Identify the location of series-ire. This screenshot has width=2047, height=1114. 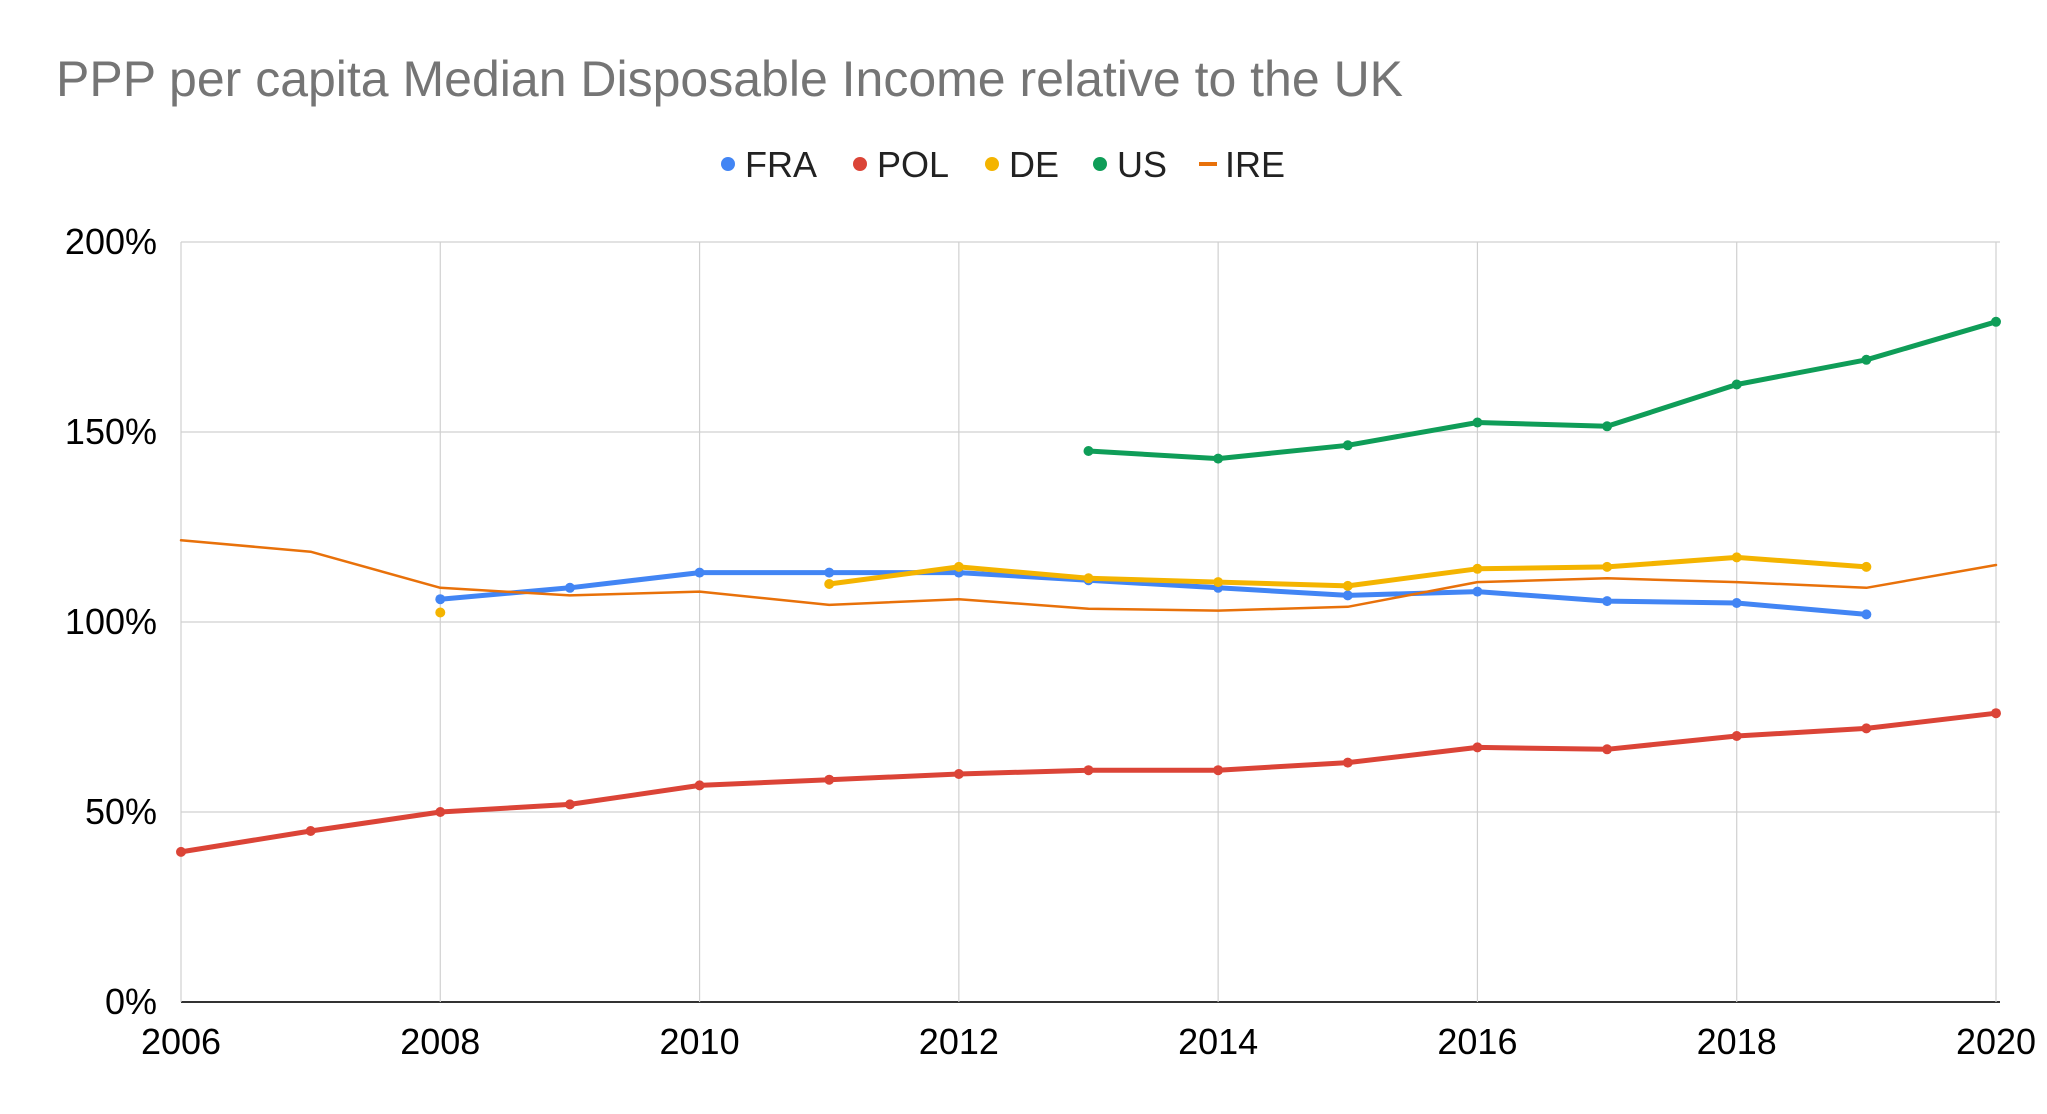
(1088, 575).